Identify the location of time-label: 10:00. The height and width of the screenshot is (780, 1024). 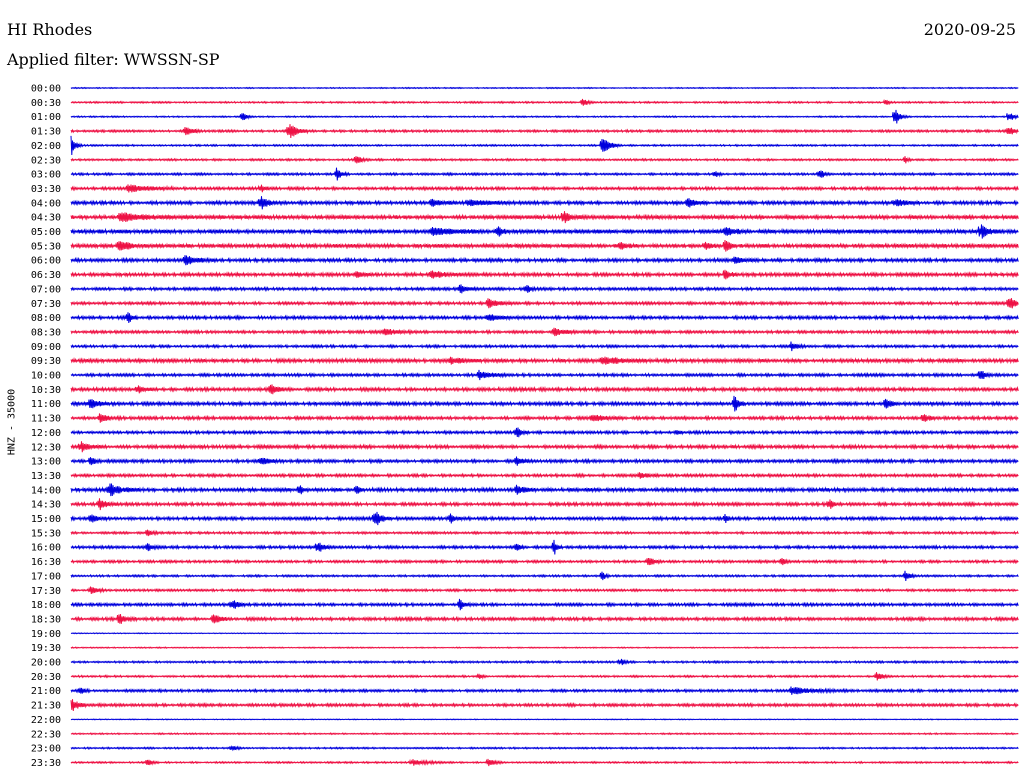
(46, 376).